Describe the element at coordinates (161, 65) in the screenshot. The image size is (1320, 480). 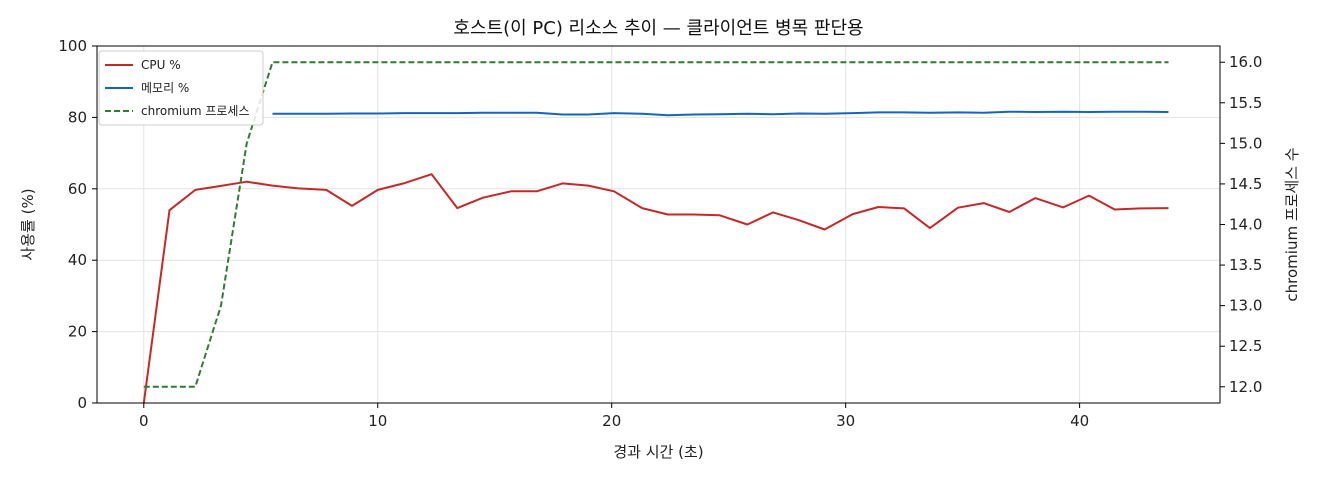
I see `legend-label: CPU %` at that location.